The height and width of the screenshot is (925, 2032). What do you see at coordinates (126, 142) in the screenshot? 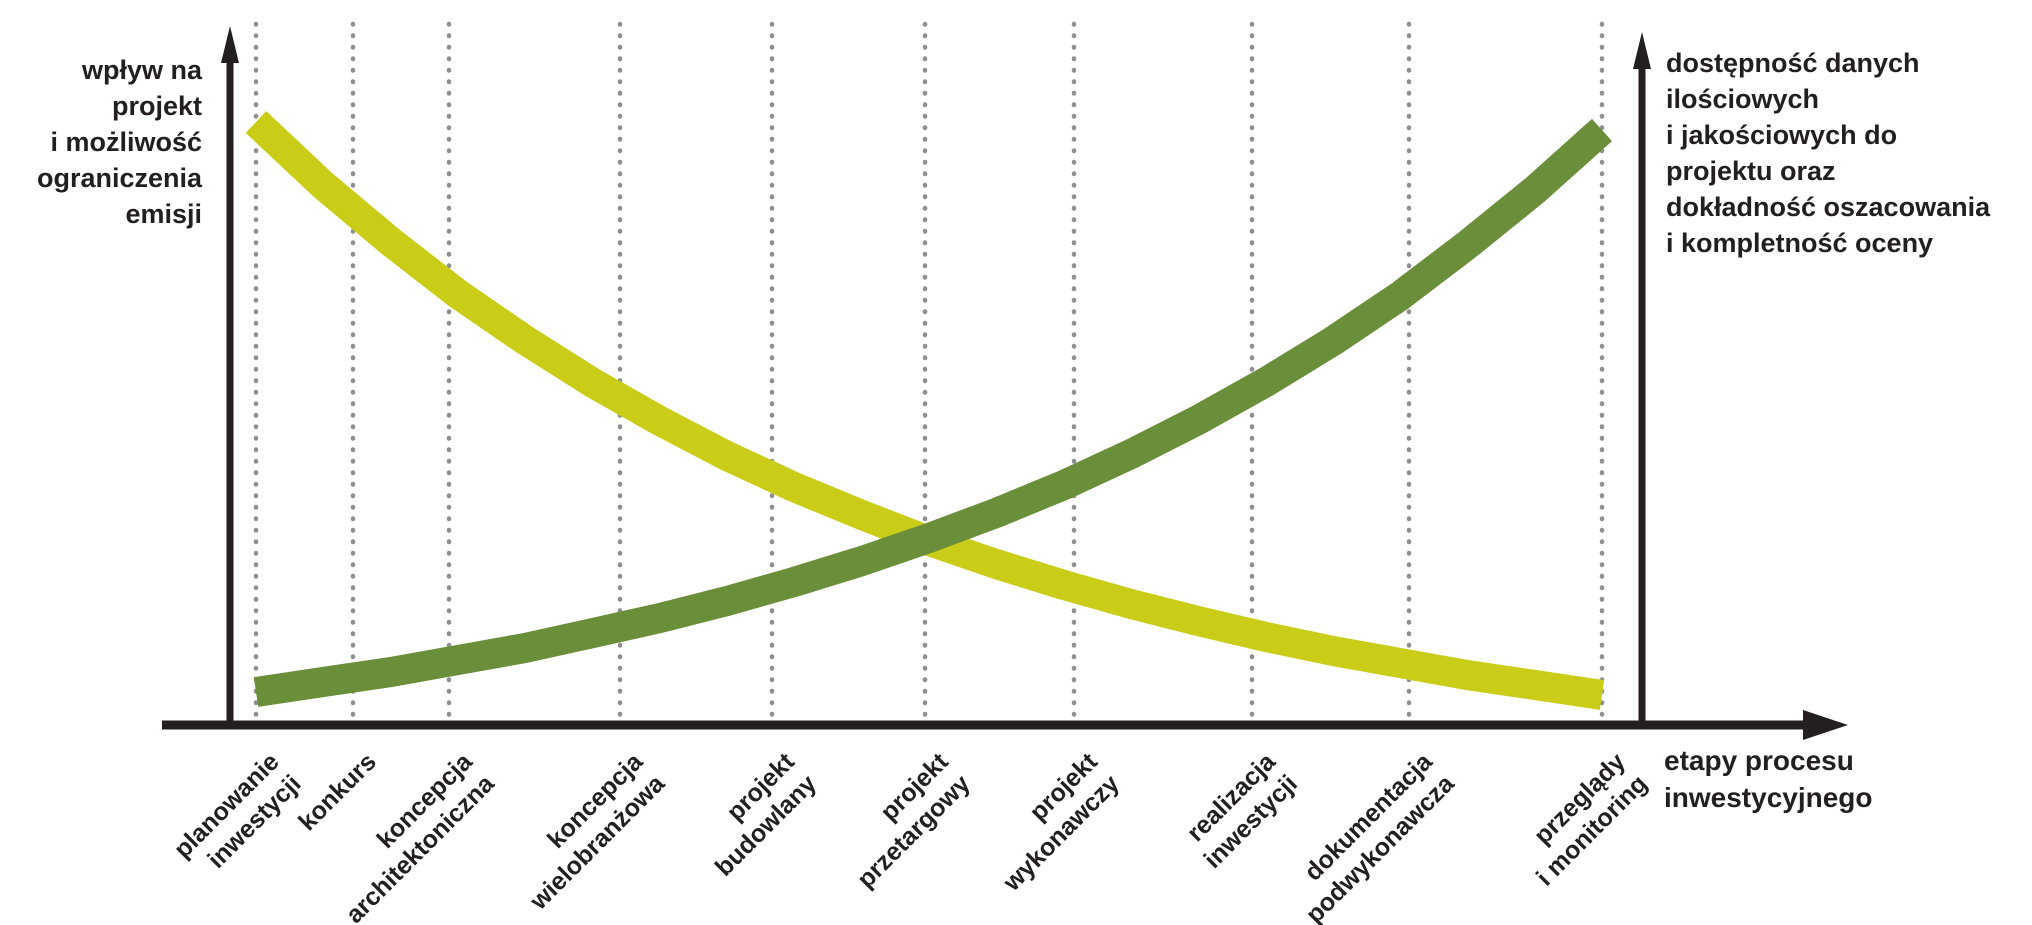
I see `label-line: i możliwość` at bounding box center [126, 142].